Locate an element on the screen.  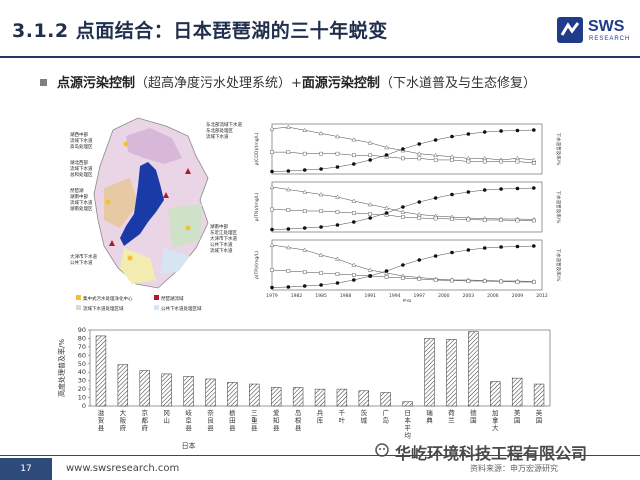
bar-group-label: 日本 is located at coordinates (189, 445).